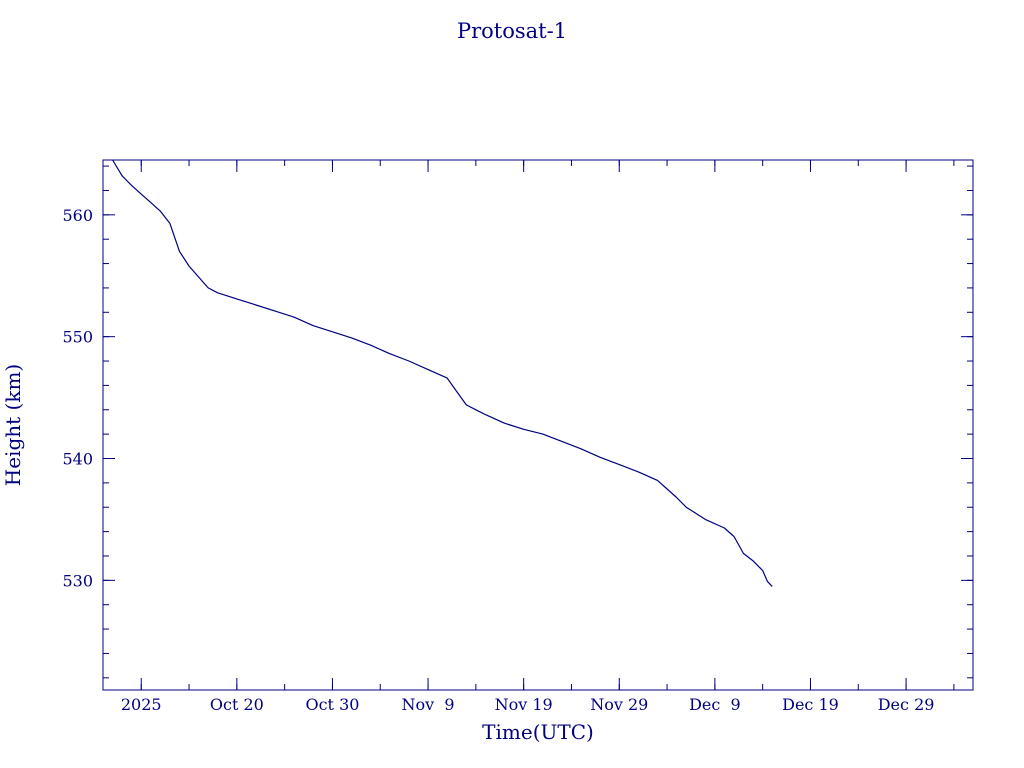  What do you see at coordinates (906, 704) in the screenshot?
I see `x-tick-label: Dec 29` at bounding box center [906, 704].